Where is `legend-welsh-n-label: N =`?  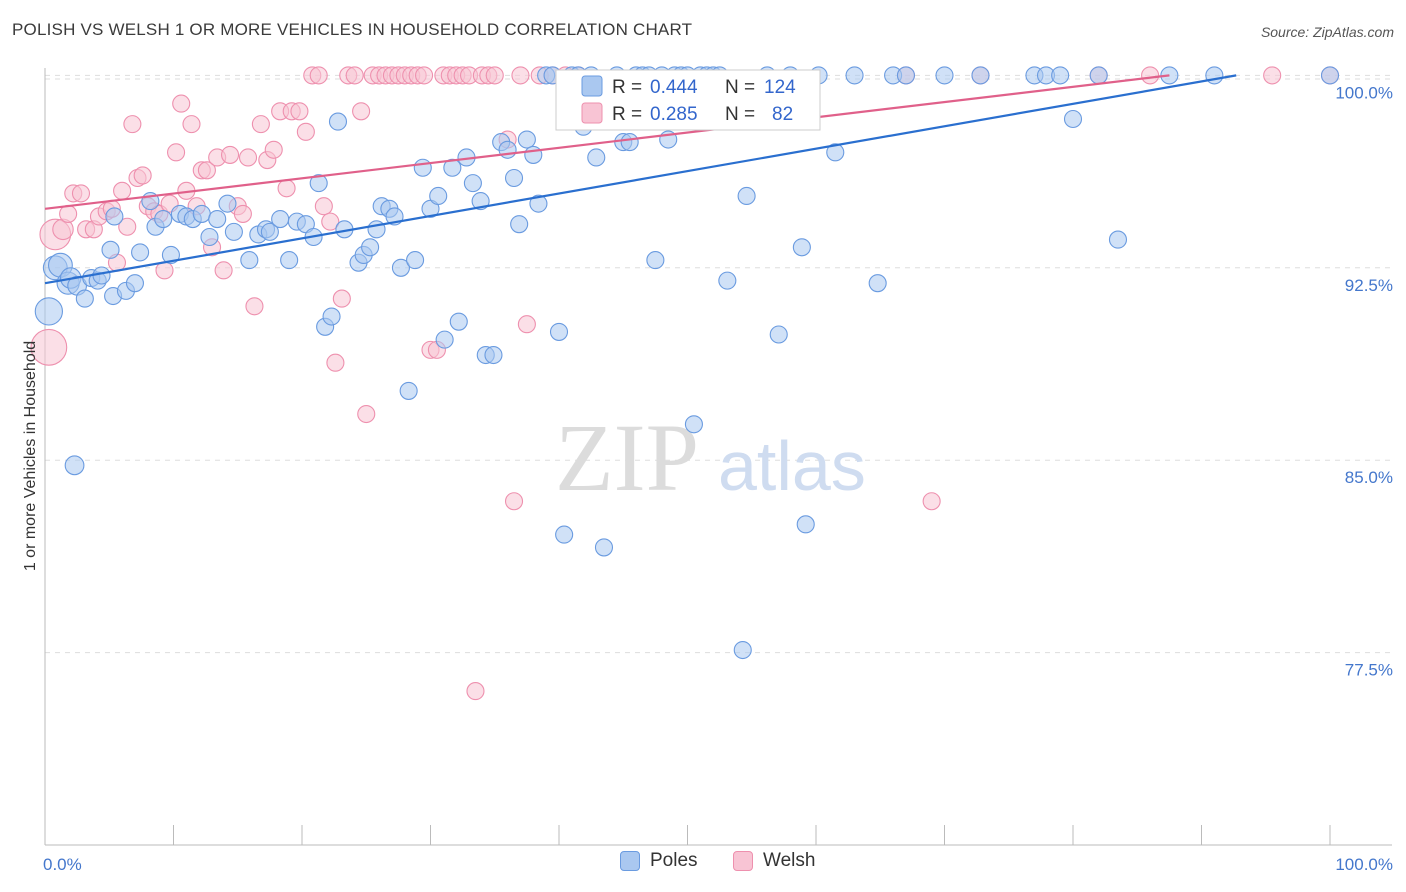 legend-welsh-n-label: N = is located at coordinates (740, 114).